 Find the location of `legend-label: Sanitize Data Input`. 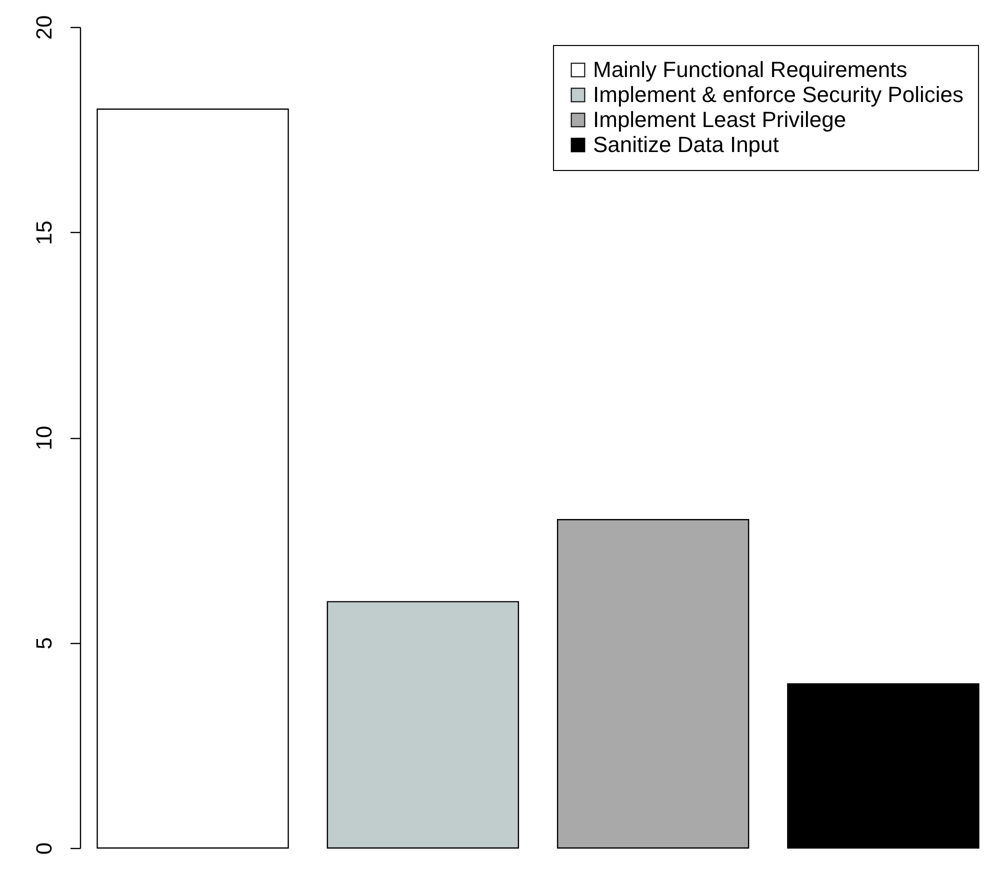

legend-label: Sanitize Data Input is located at coordinates (686, 144).